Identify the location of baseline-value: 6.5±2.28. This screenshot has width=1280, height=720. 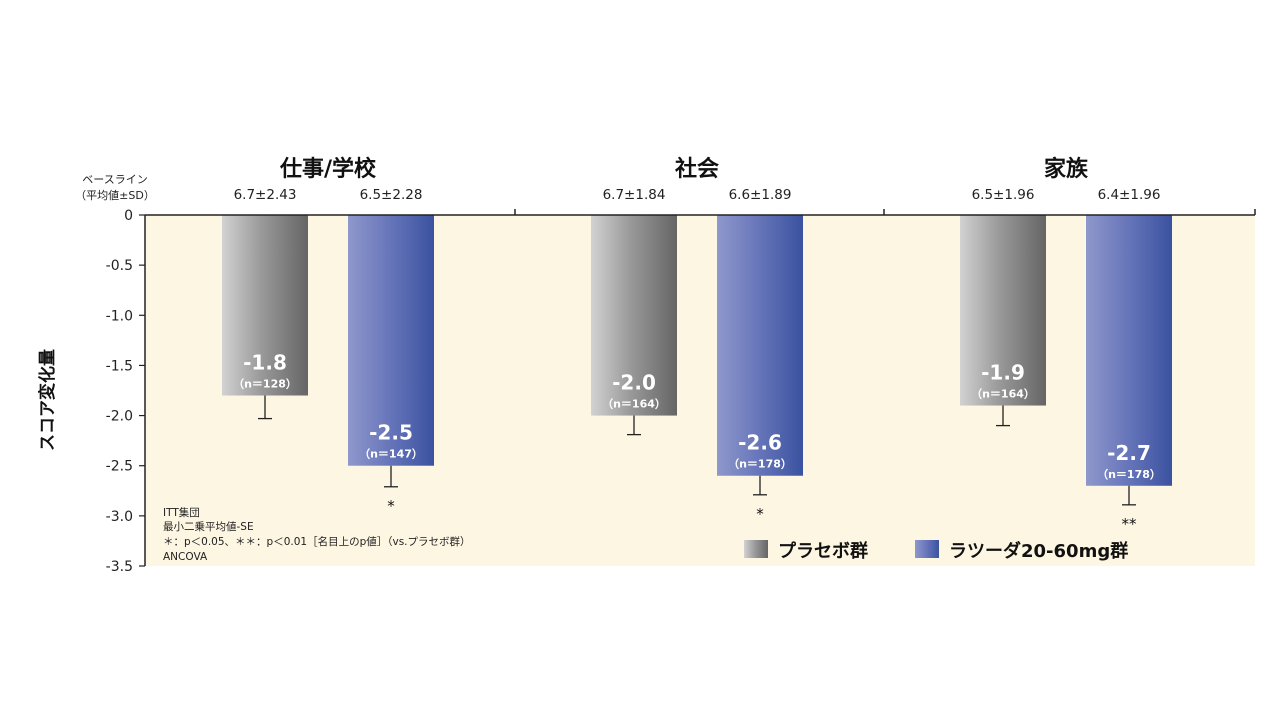
(391, 195).